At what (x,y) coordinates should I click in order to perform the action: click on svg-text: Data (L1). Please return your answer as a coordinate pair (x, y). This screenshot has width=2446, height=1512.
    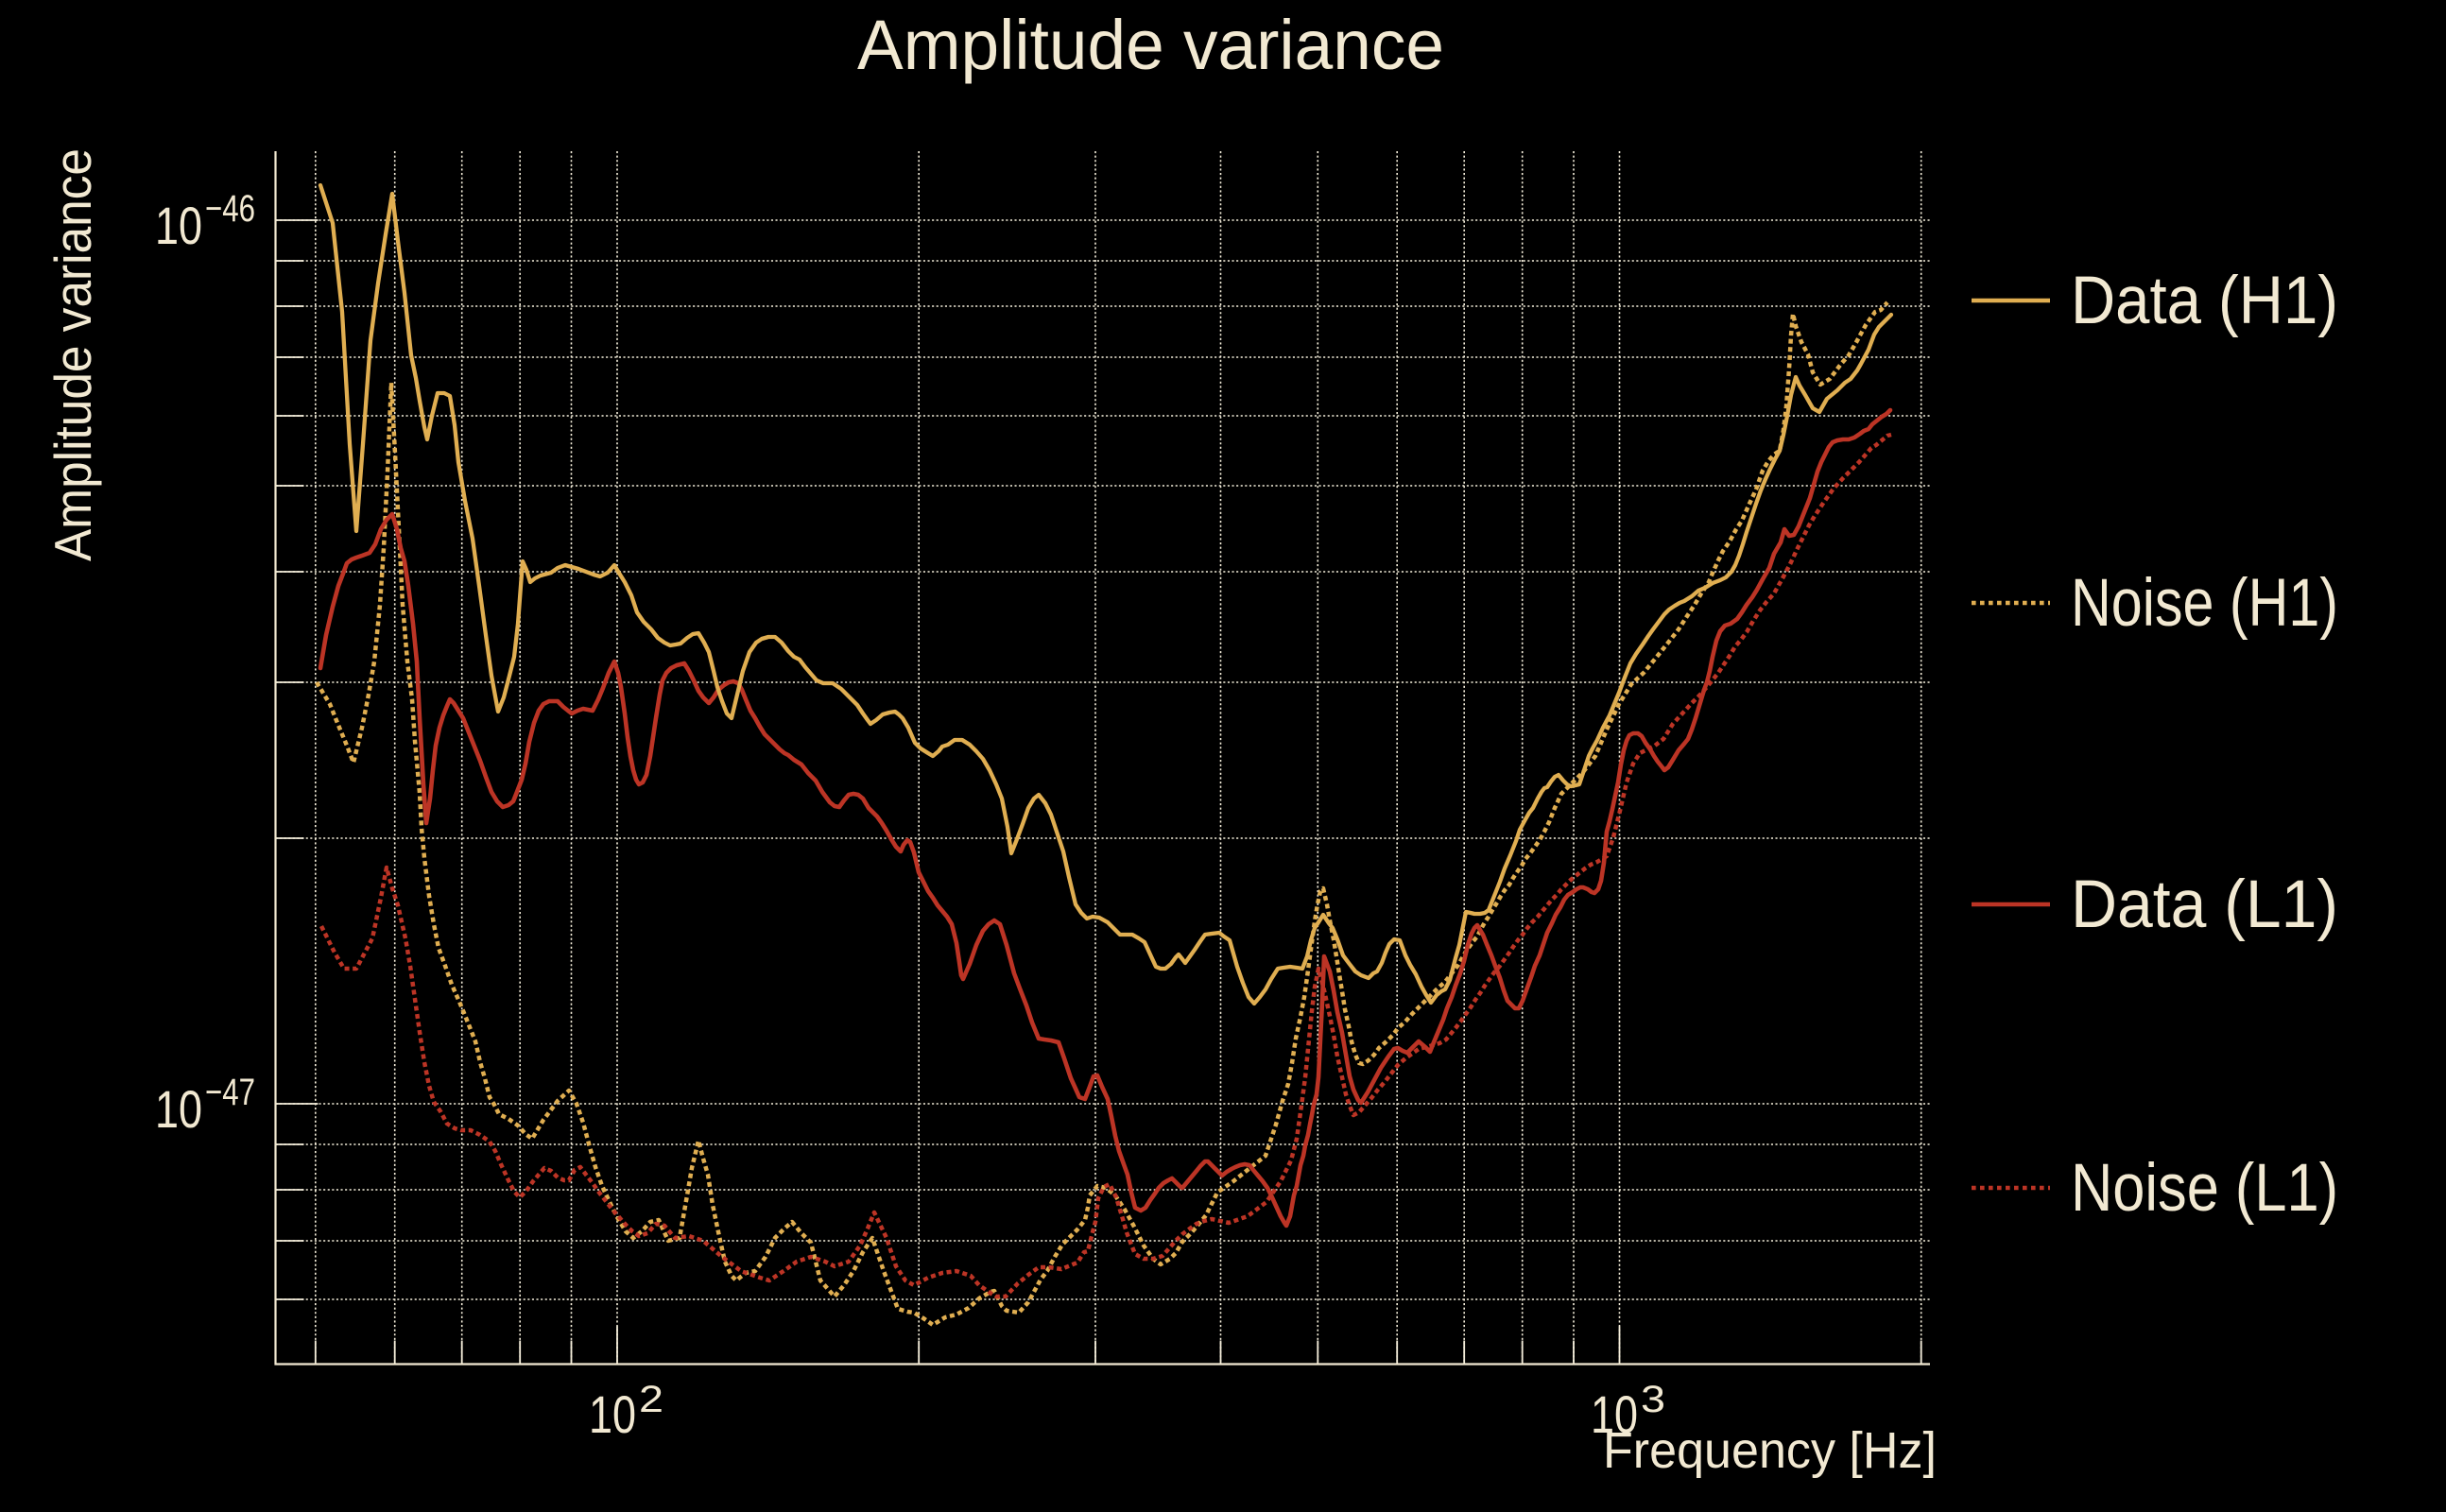
    Looking at the image, I should click on (2204, 905).